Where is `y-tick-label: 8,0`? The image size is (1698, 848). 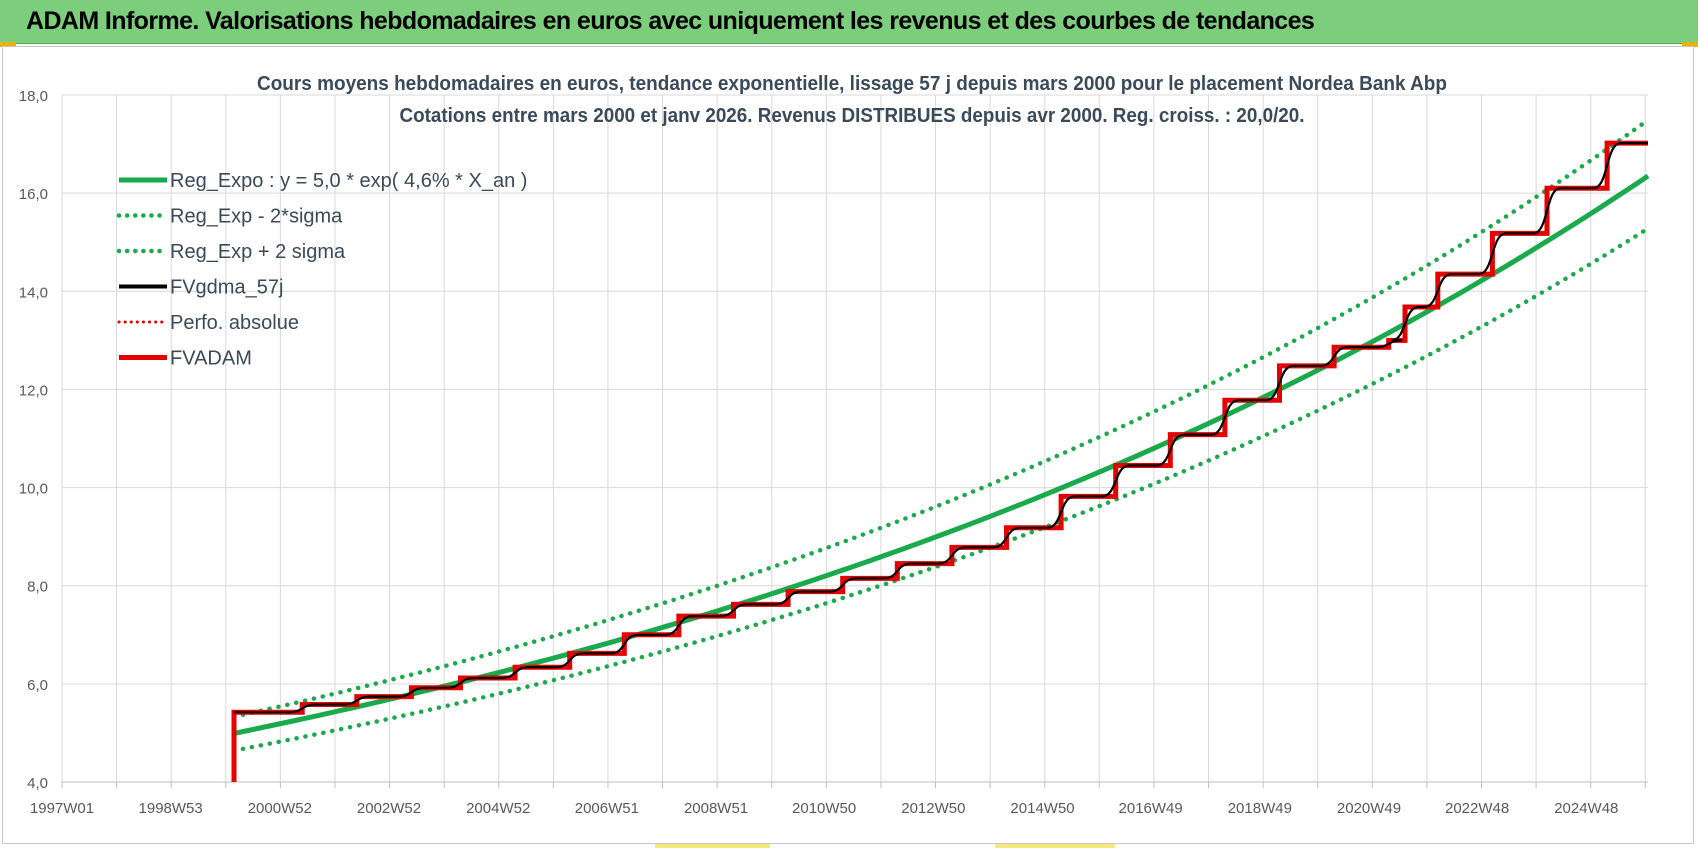 y-tick-label: 8,0 is located at coordinates (37, 587).